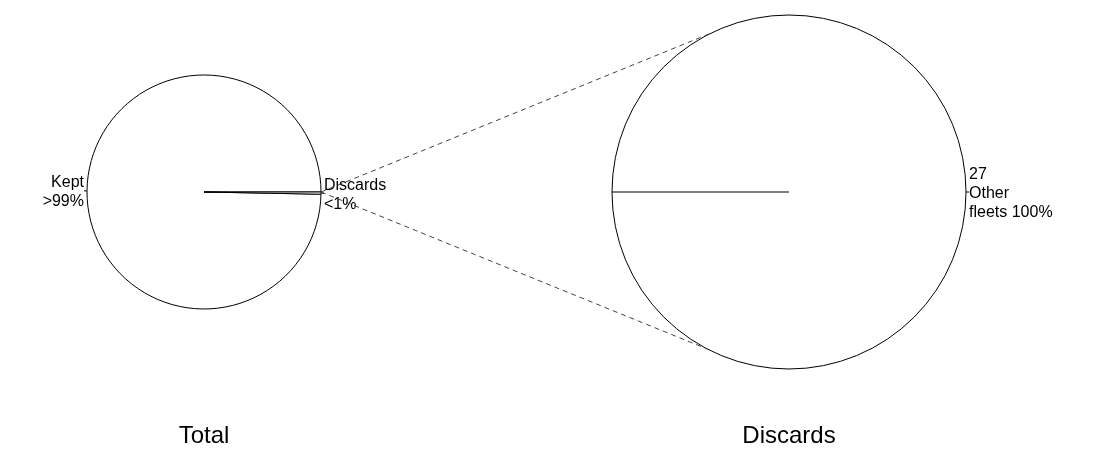 This screenshot has width=1103, height=465. I want to click on slice-label: Discards, so click(355, 184).